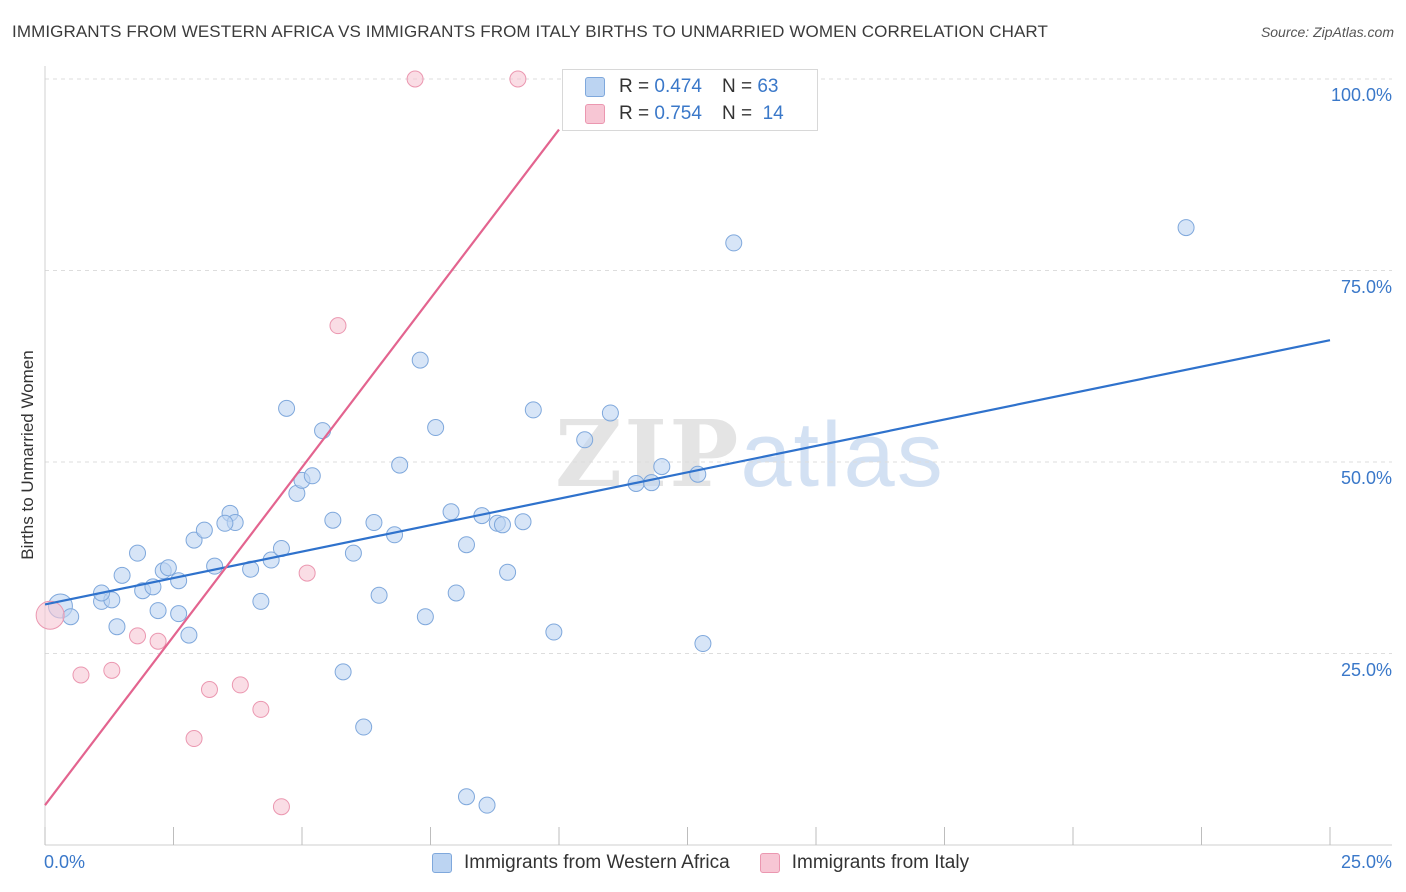  I want to click on legend-item-italy: Immigrants from Italy, so click(864, 863).